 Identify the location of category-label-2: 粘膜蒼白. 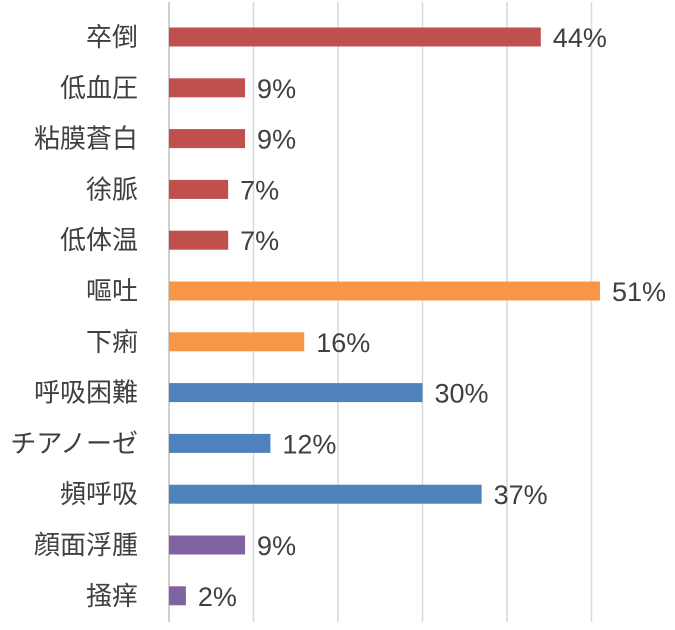
(86, 140).